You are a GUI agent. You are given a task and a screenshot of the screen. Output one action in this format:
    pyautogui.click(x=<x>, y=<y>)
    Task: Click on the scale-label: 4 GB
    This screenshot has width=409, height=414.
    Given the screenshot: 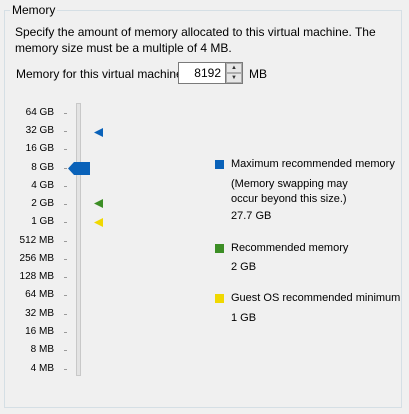 What is the action you would take?
    pyautogui.click(x=42, y=185)
    